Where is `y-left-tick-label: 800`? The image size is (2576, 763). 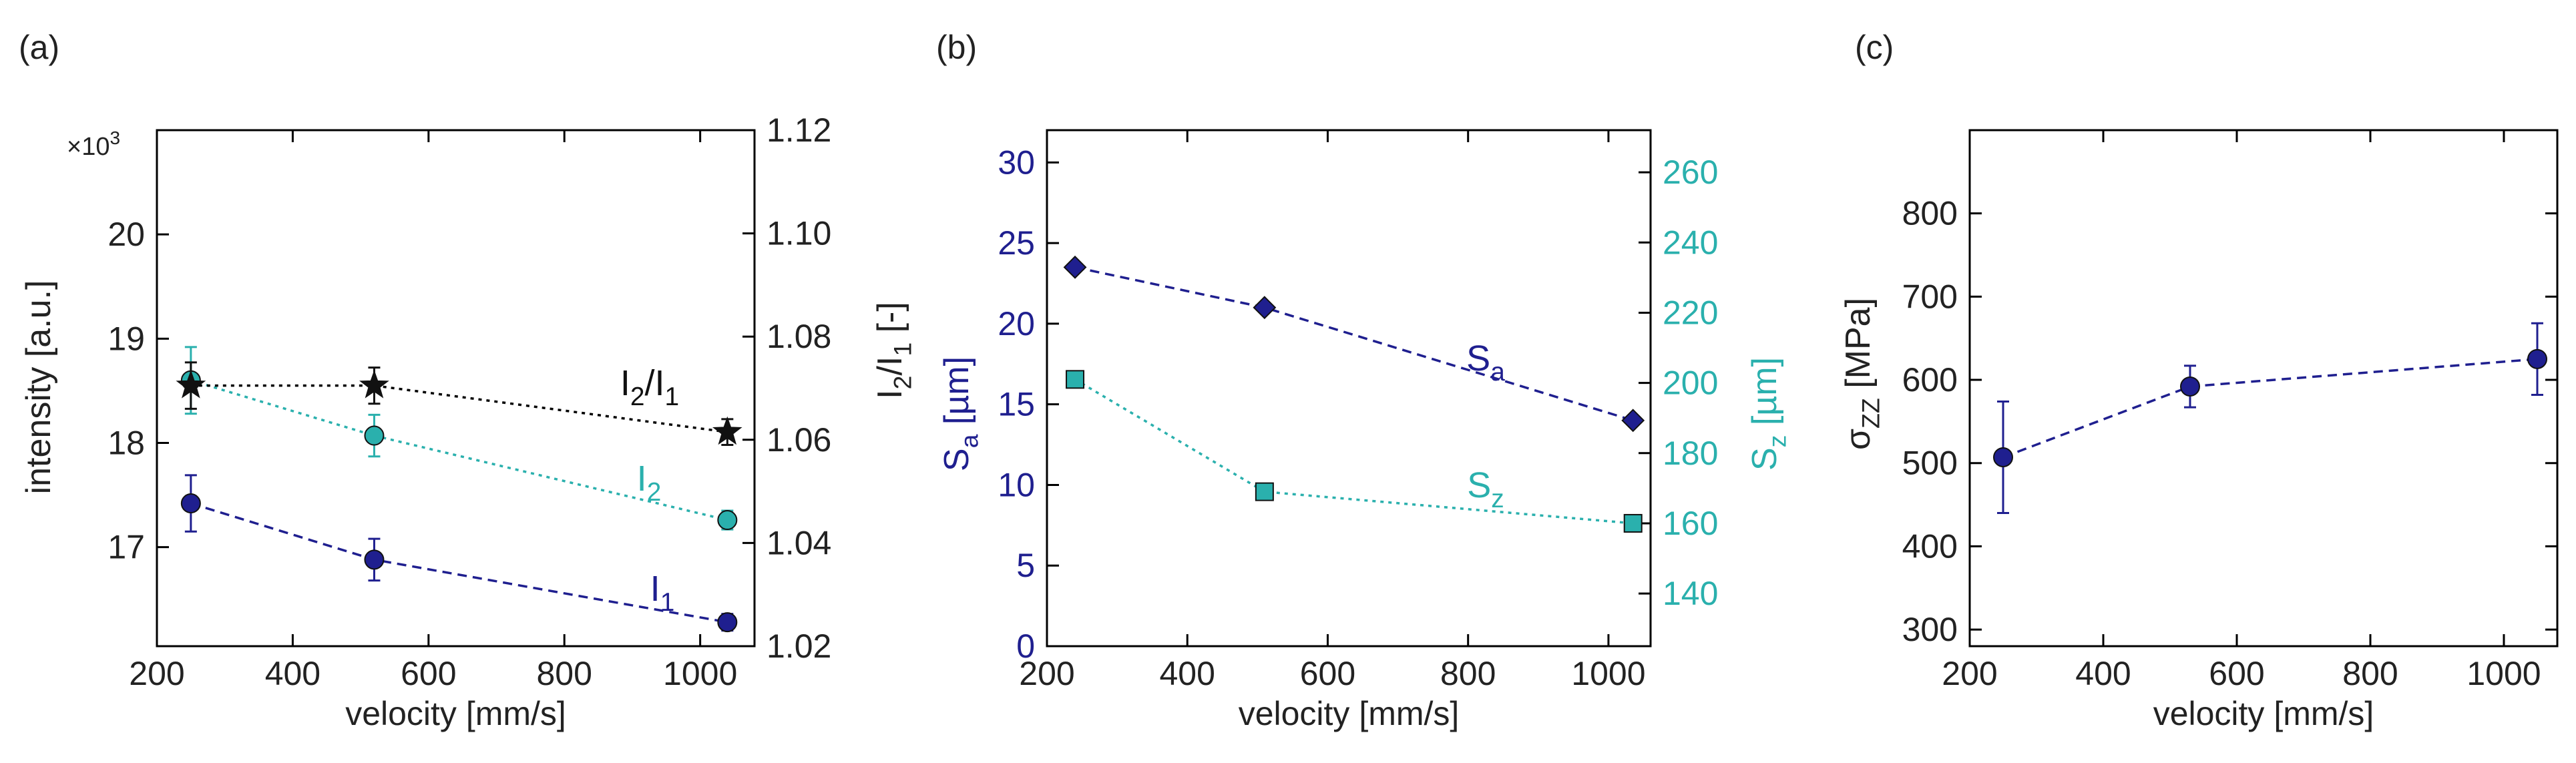
y-left-tick-label: 800 is located at coordinates (1930, 213).